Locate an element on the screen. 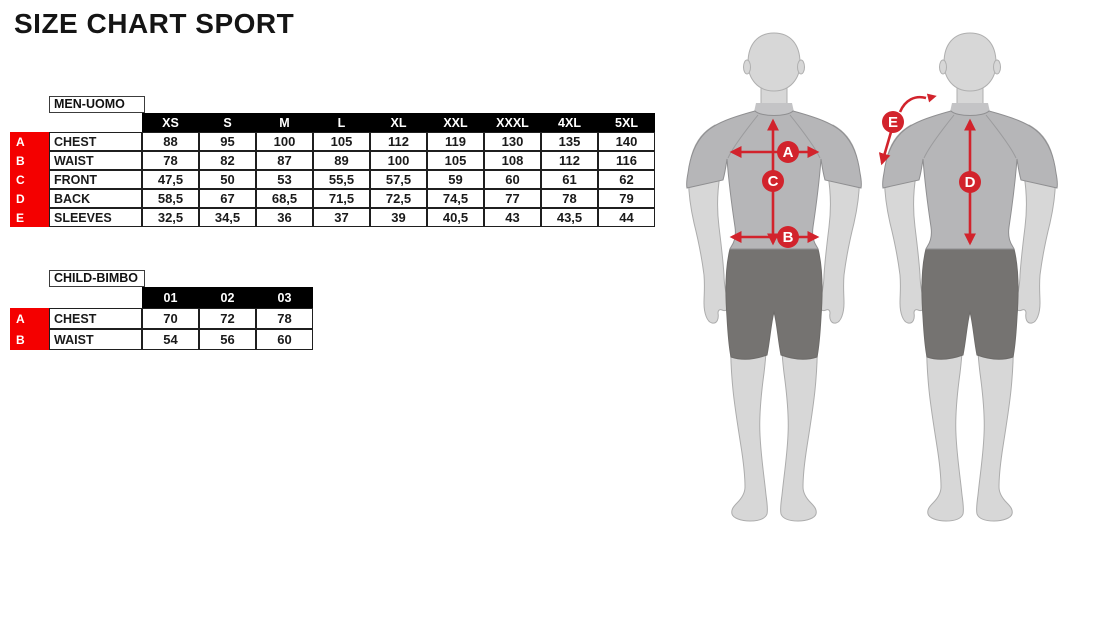 This screenshot has height=629, width=1103. sleeve-mark-badge is located at coordinates (893, 122).